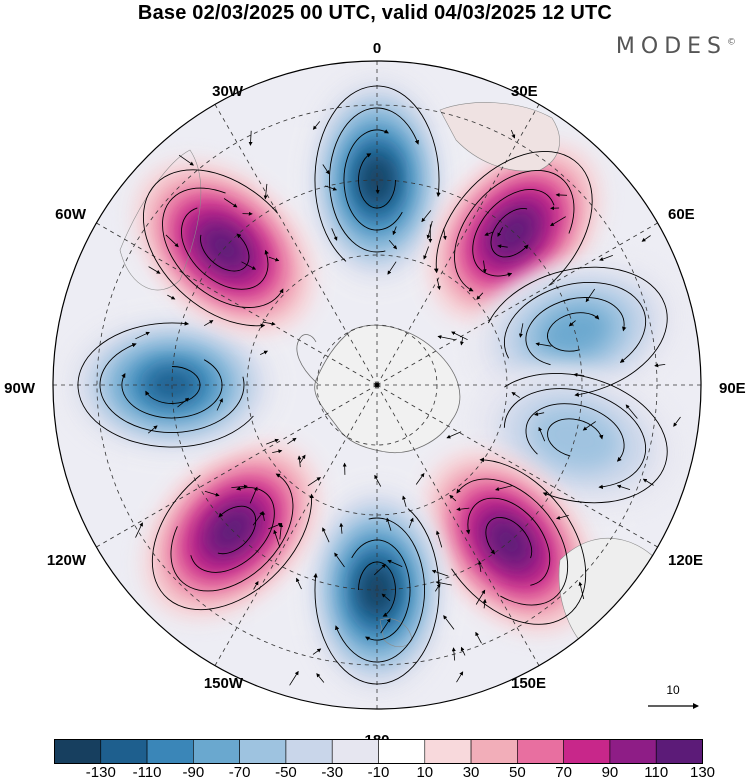  What do you see at coordinates (732, 388) in the screenshot?
I see `longitude-label: 90E` at bounding box center [732, 388].